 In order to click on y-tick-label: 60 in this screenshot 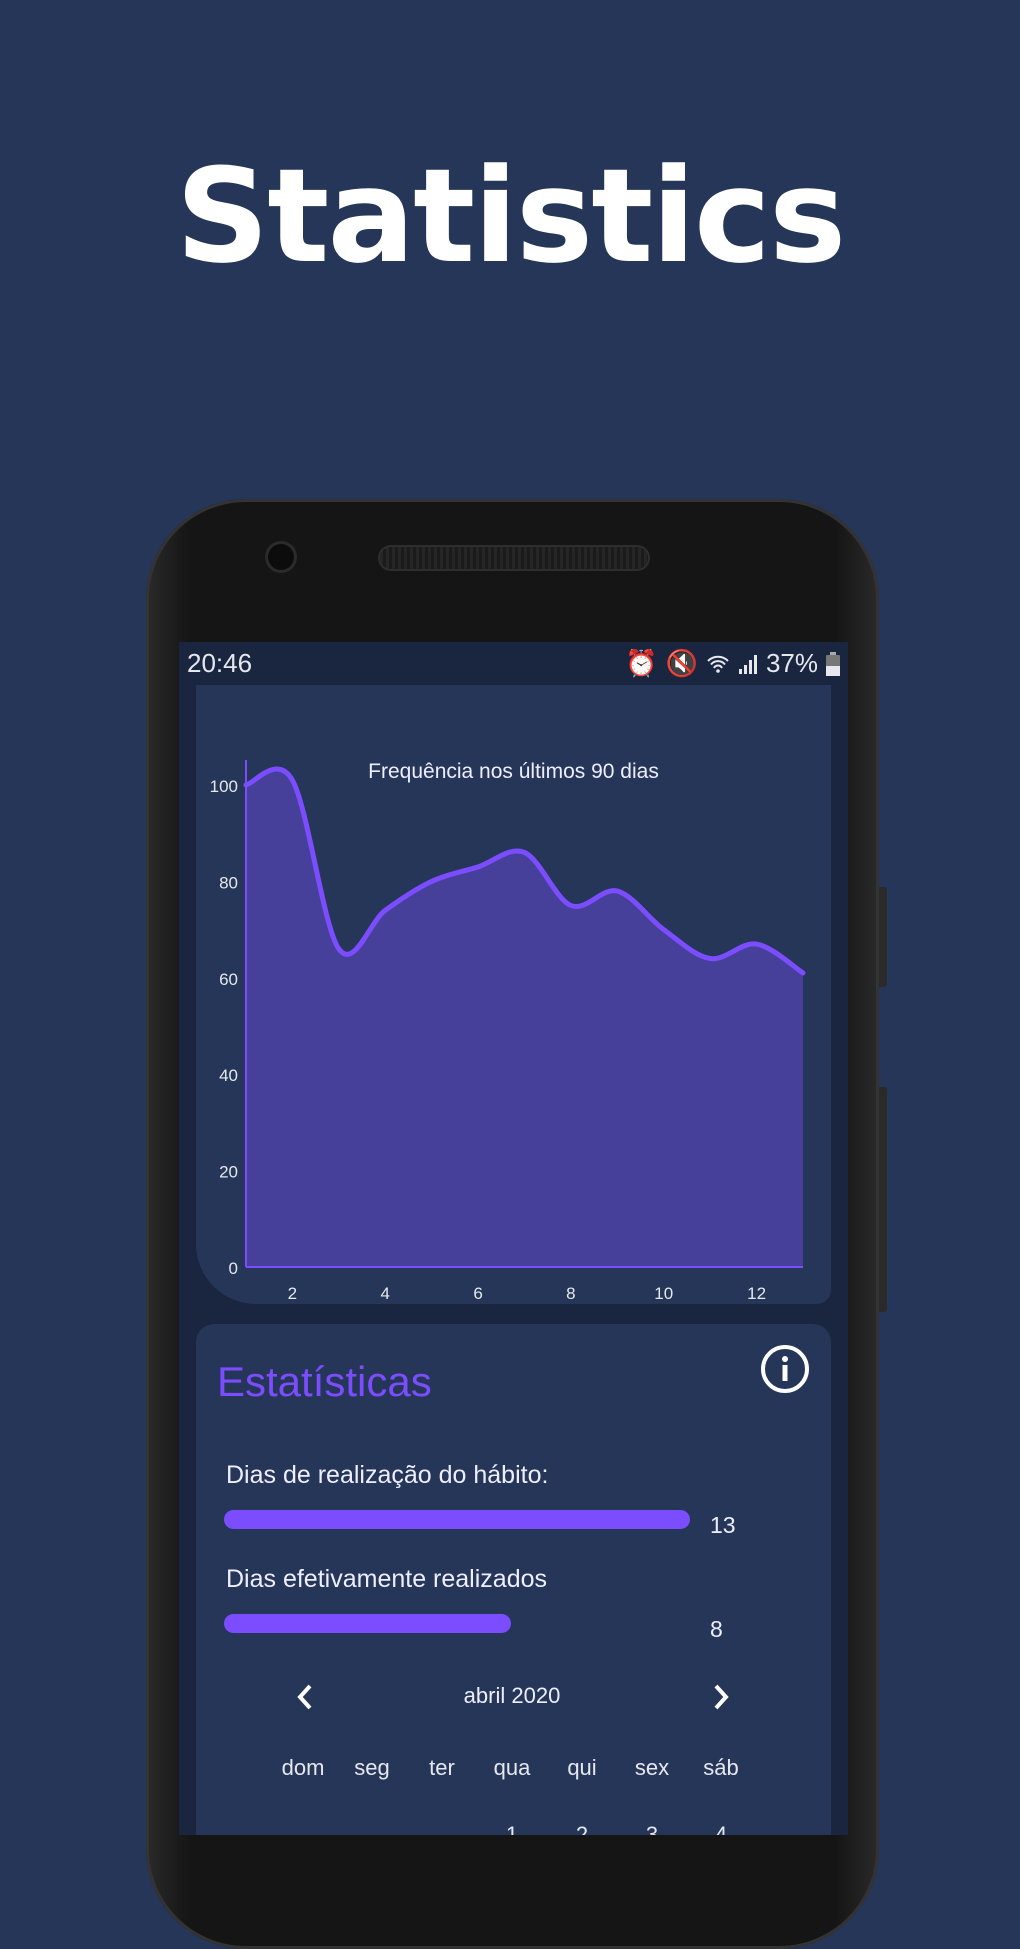, I will do `click(228, 979)`.